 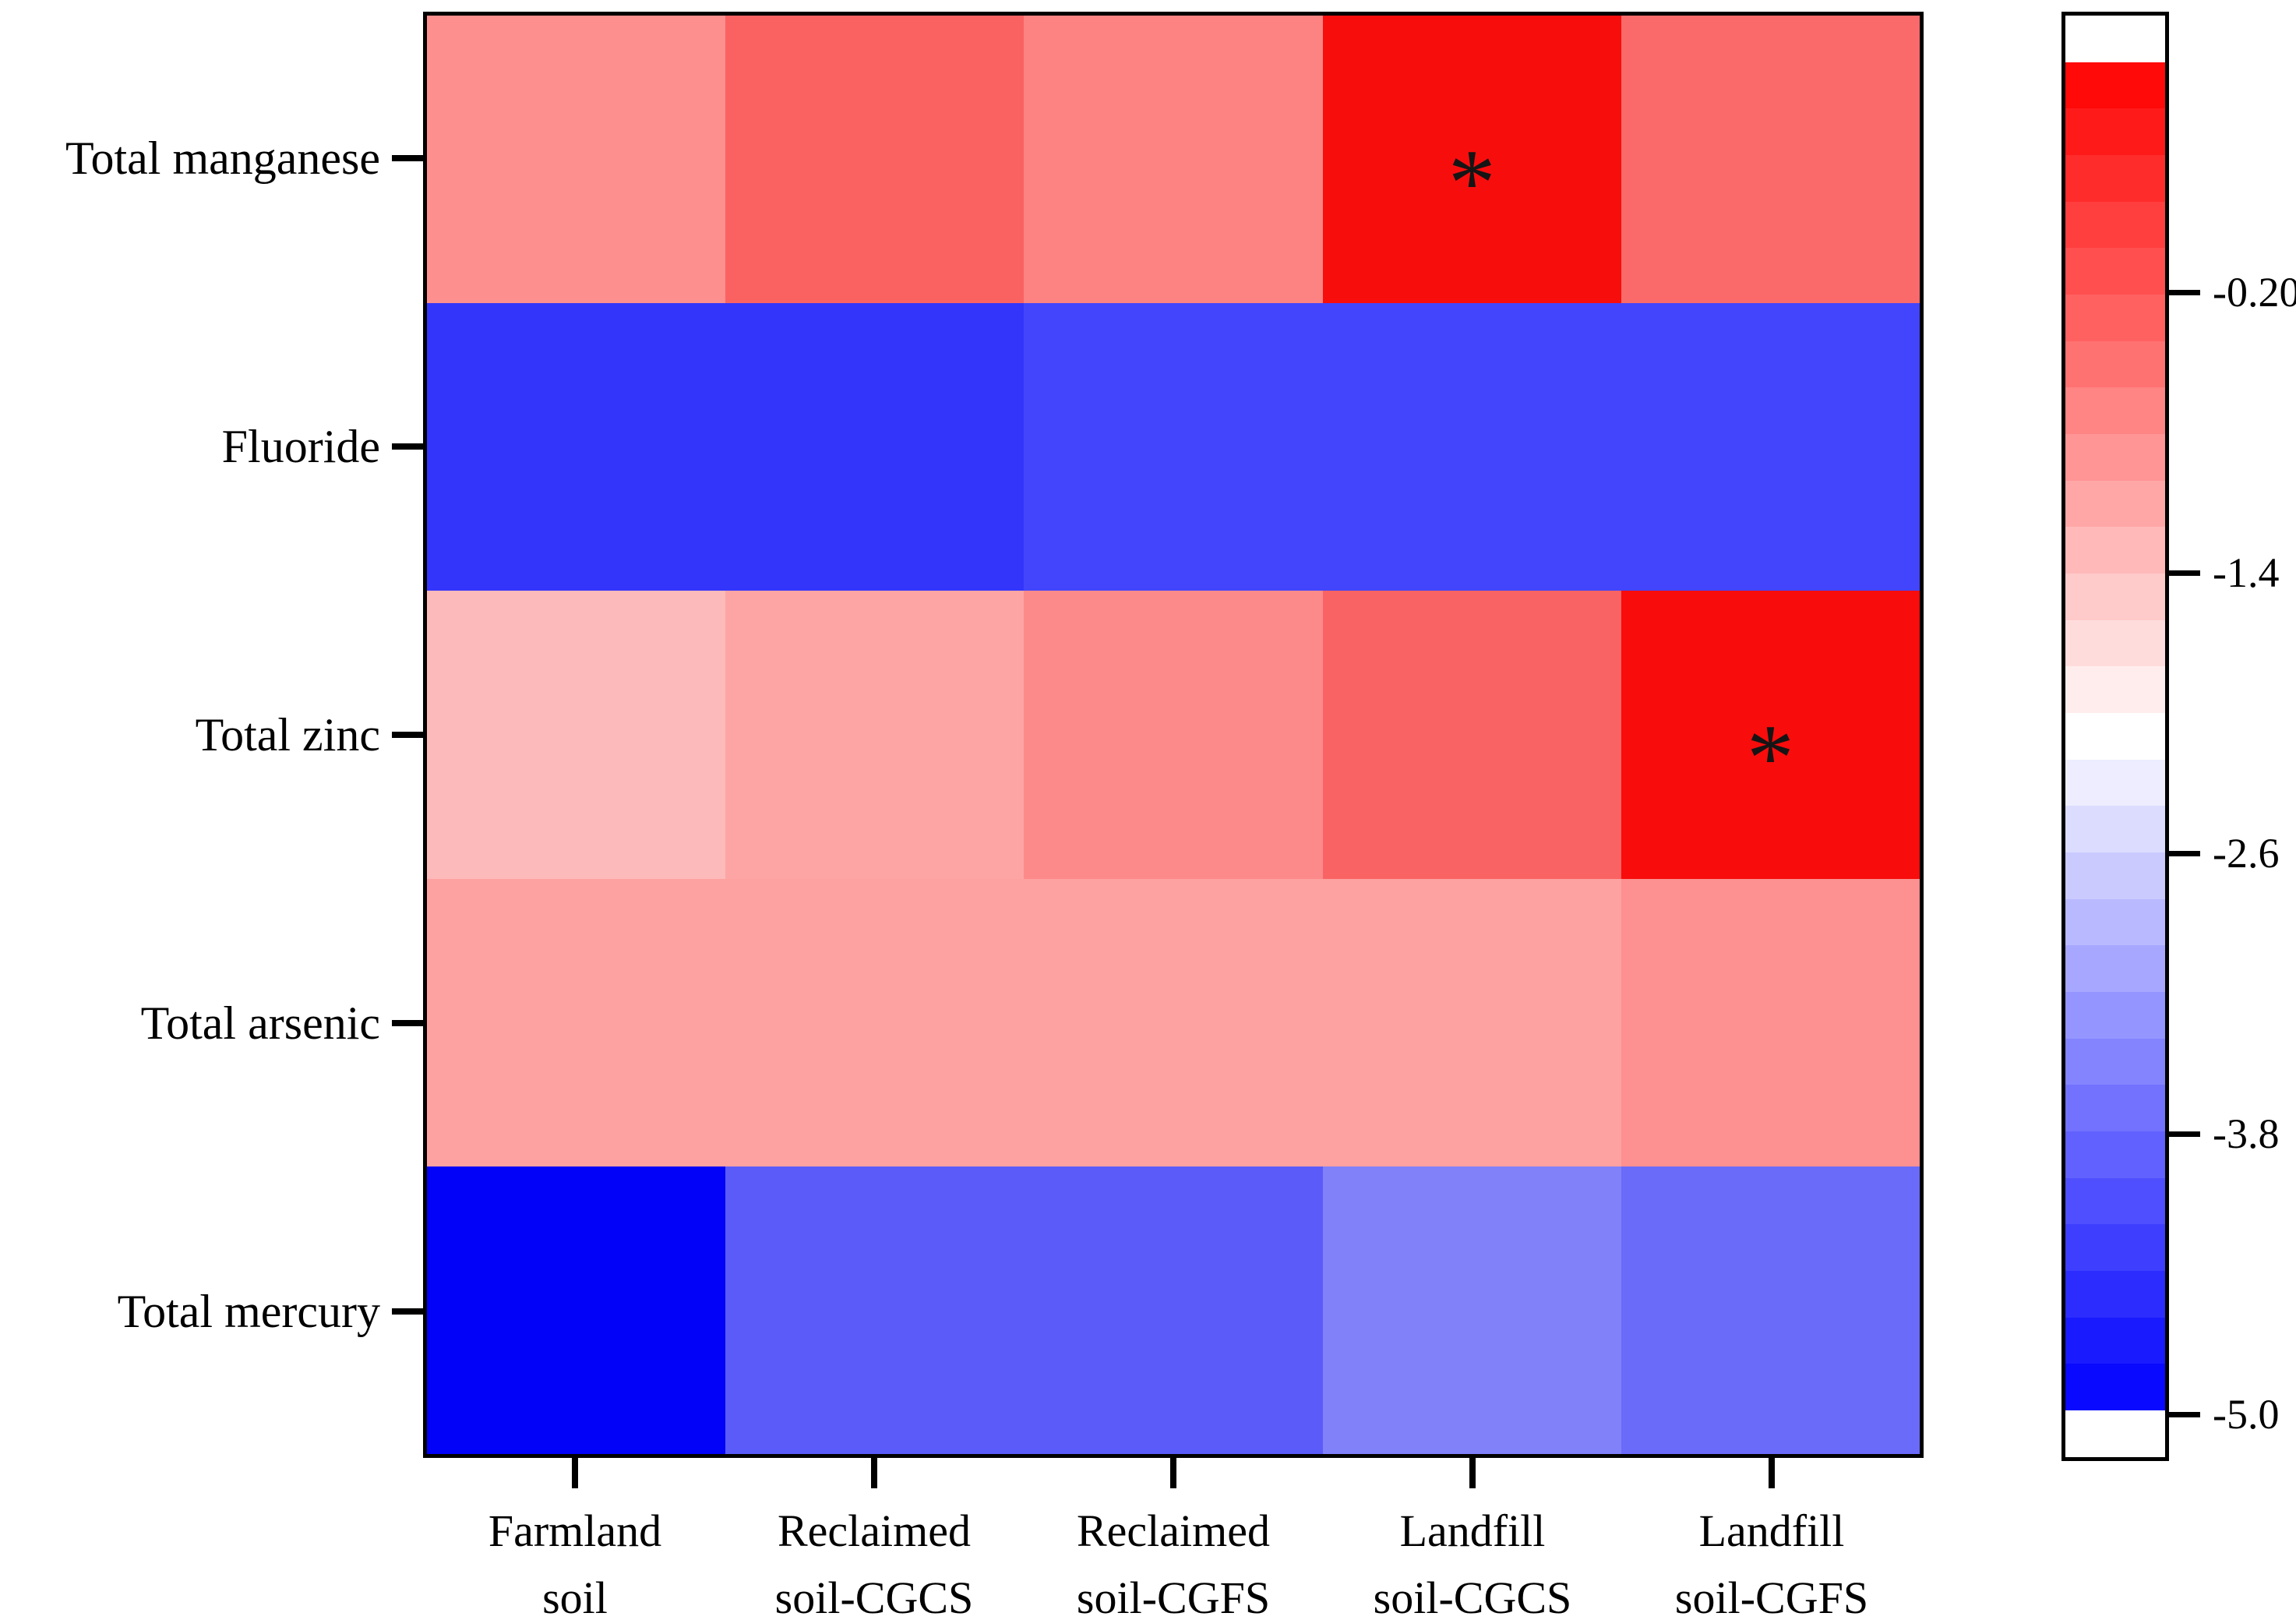 What do you see at coordinates (287, 735) in the screenshot?
I see `y-axis-label: Total zinc` at bounding box center [287, 735].